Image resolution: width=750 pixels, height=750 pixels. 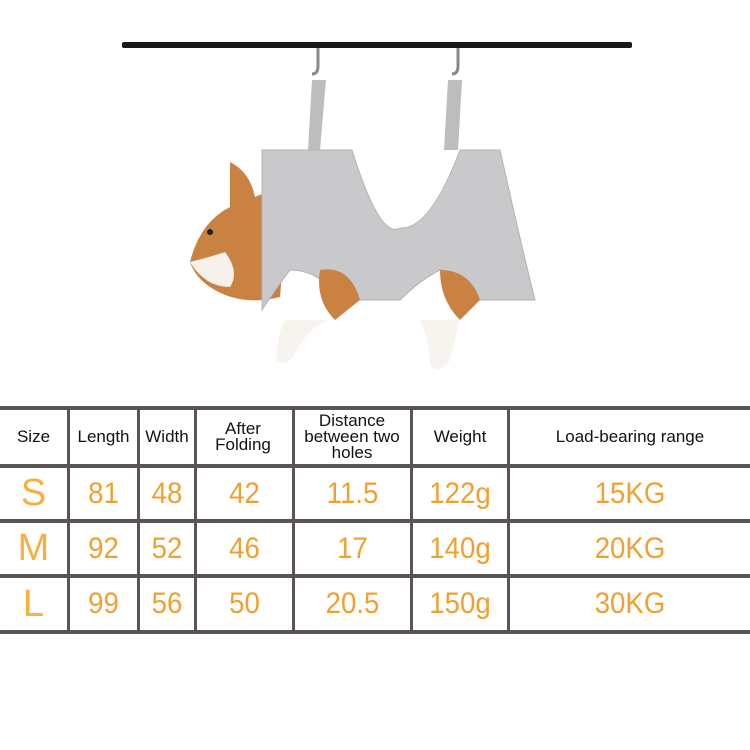 I want to click on load-cell: 30KG, so click(x=630, y=603).